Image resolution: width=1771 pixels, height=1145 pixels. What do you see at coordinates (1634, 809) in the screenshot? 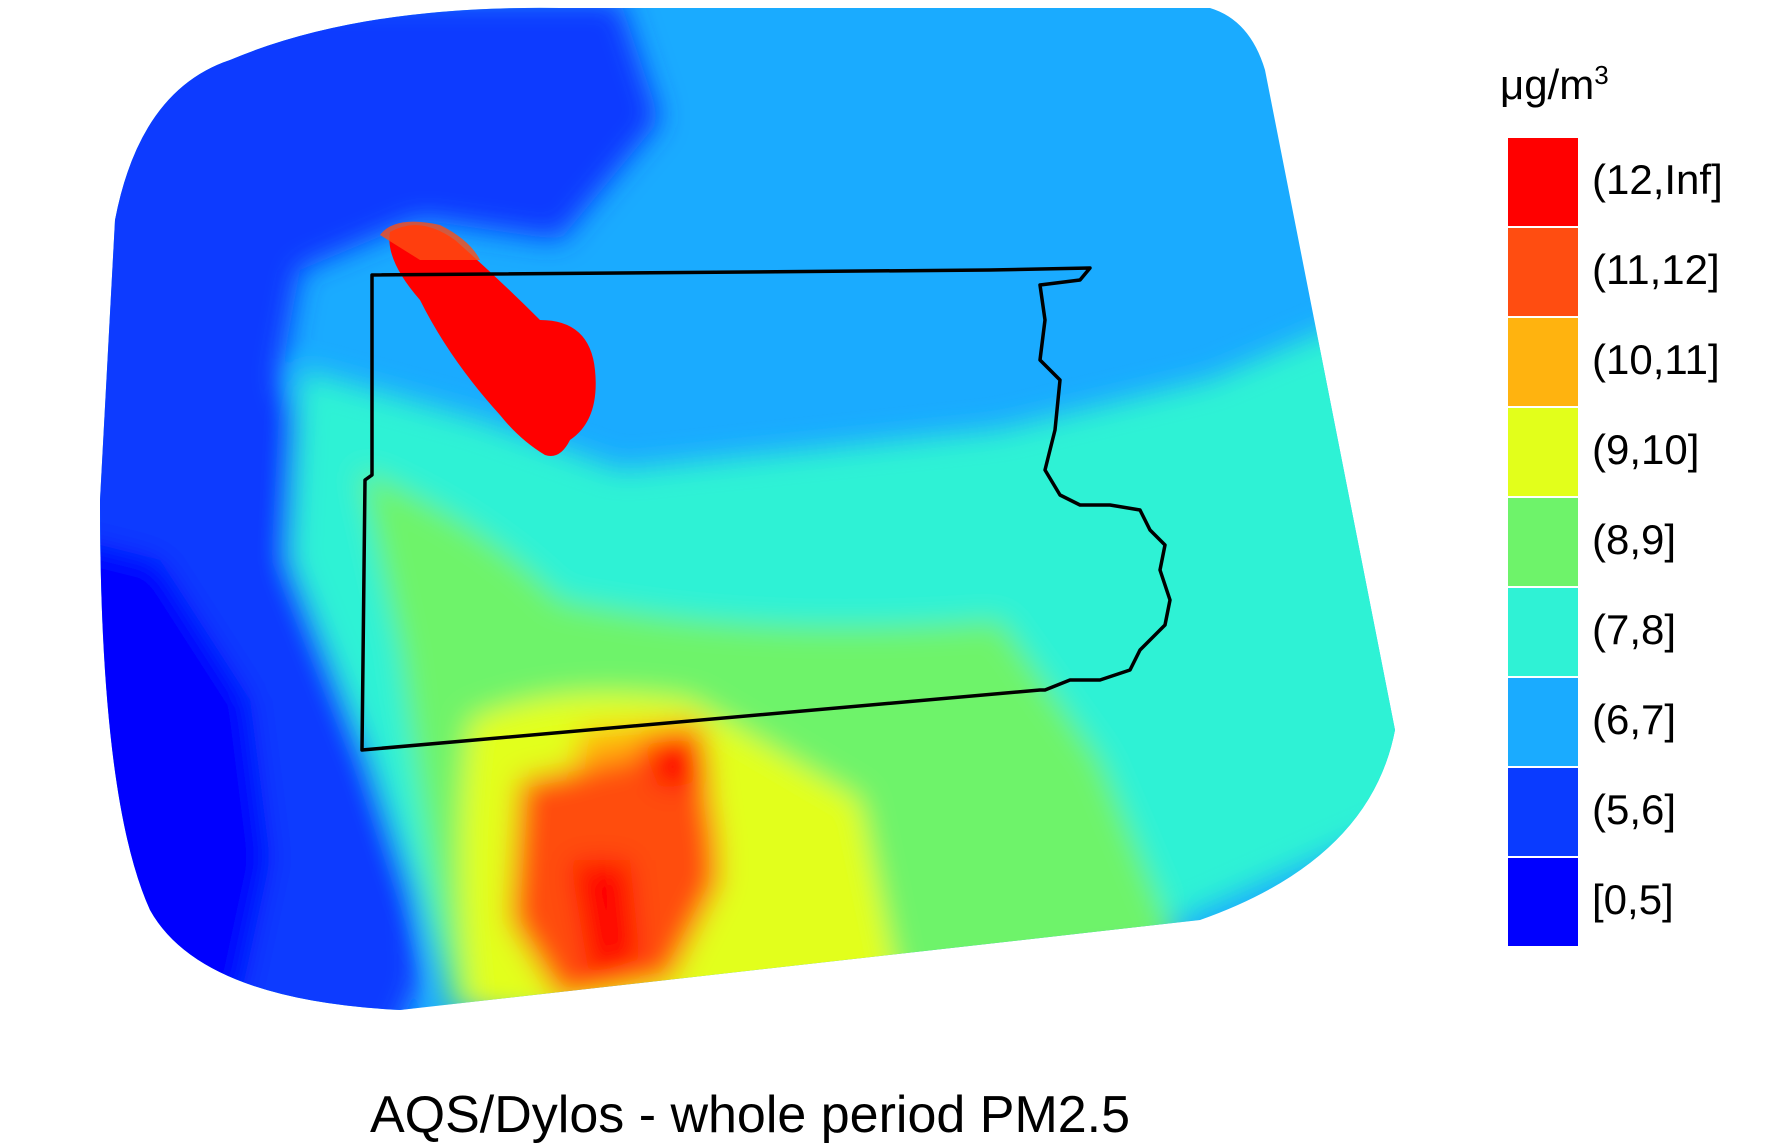
I see `legend-label: (5,6]` at bounding box center [1634, 809].